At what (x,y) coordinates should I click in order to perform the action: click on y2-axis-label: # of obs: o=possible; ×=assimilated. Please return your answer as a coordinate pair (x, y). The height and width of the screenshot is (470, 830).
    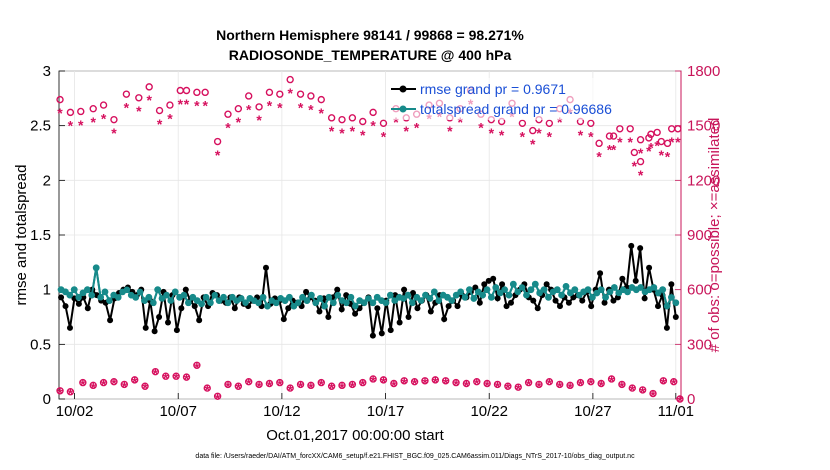
    Looking at the image, I should click on (714, 235).